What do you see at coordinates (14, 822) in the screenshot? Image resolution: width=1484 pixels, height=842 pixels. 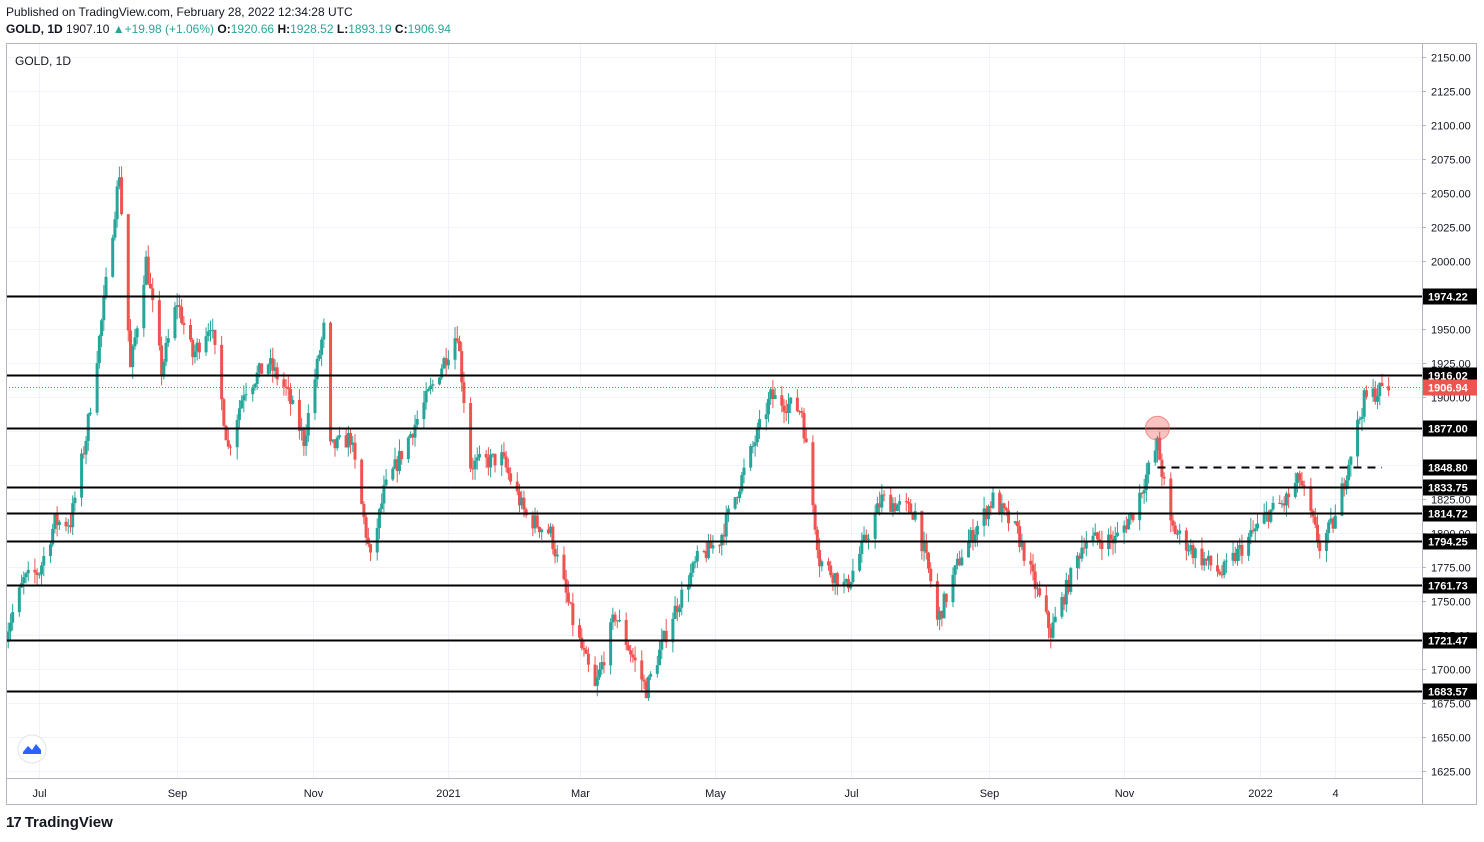 I see `tradingview-logo-mark: 17` at bounding box center [14, 822].